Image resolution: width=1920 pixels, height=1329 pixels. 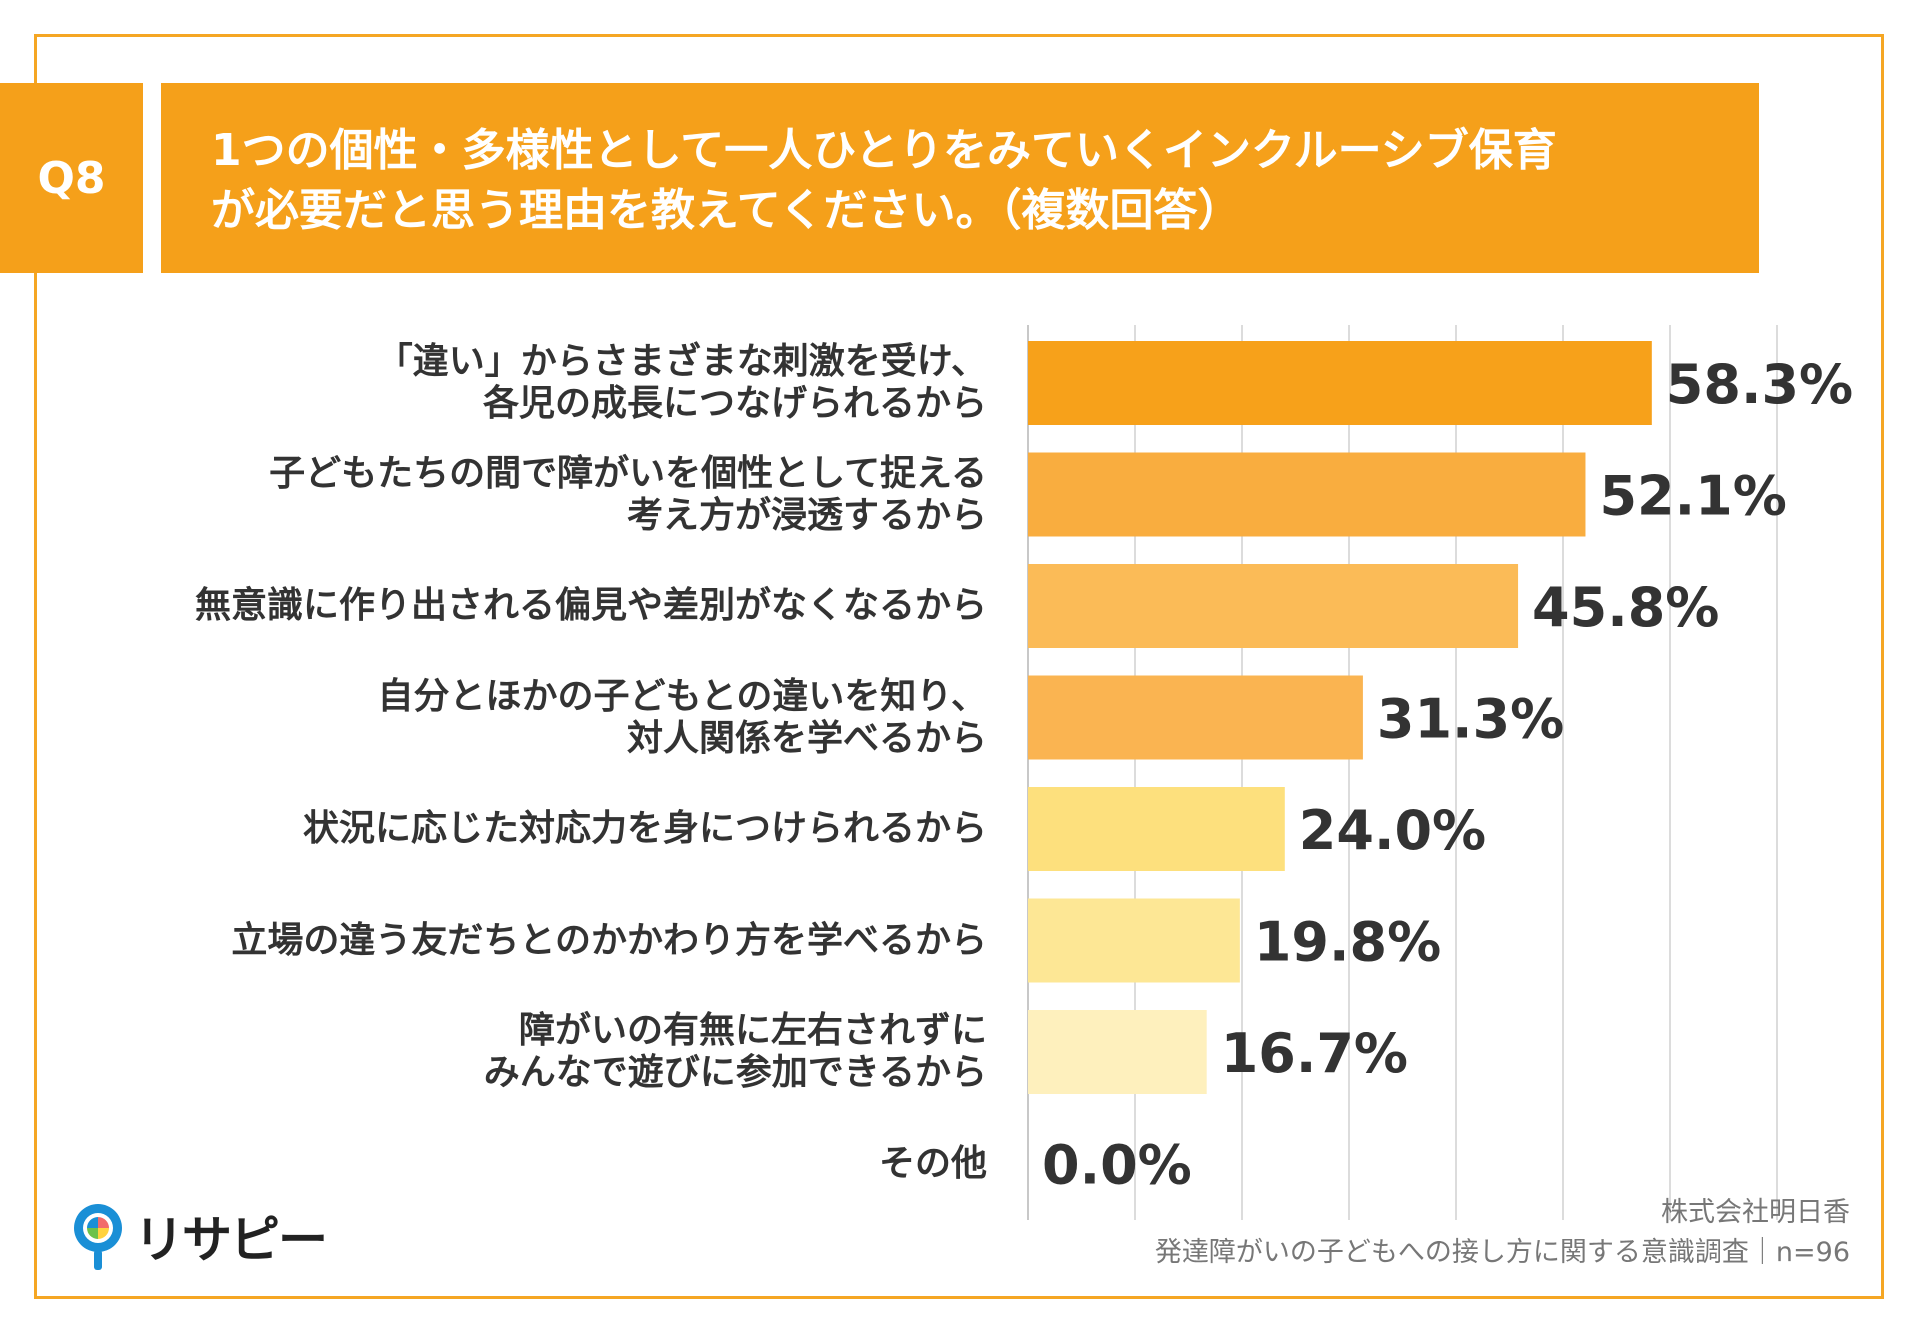 I want to click on category-label-line: 「違い」からさまざまな刺激を受け、, so click(x=681, y=361).